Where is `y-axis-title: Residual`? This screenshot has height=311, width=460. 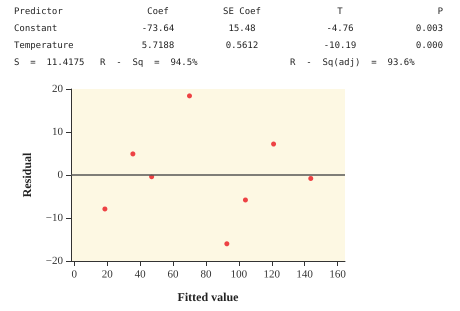
y-axis-title: Residual is located at coordinates (27, 175).